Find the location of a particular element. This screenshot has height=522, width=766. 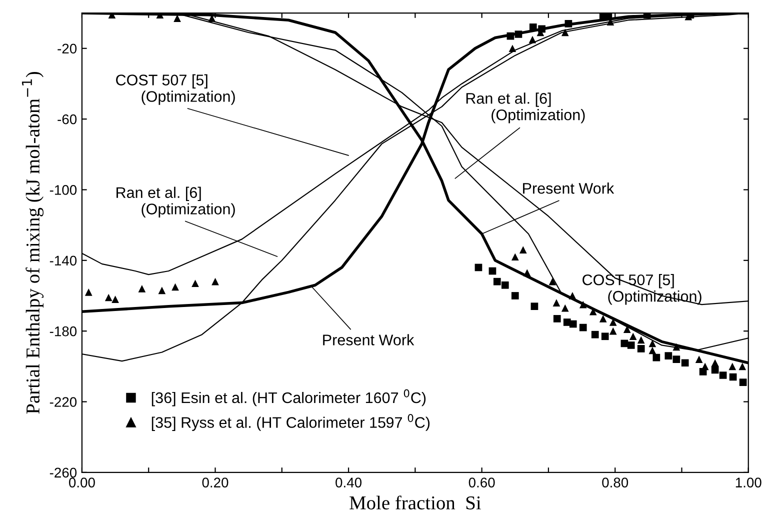

y-tick-label: -20 is located at coordinates (67, 49).